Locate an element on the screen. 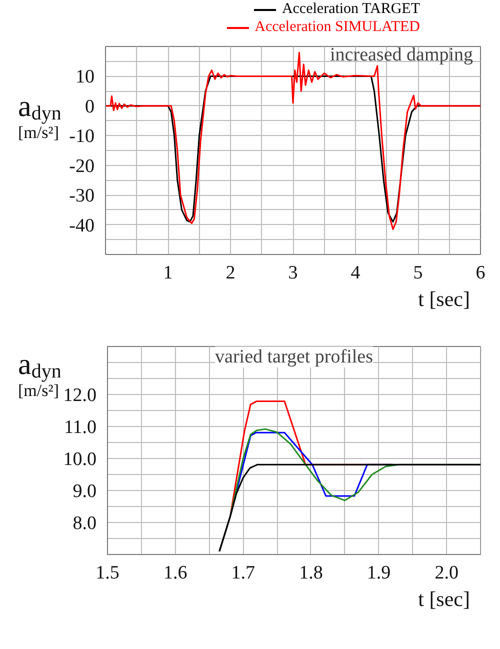 The height and width of the screenshot is (649, 500). x-tick-label: 1.6 is located at coordinates (175, 573).